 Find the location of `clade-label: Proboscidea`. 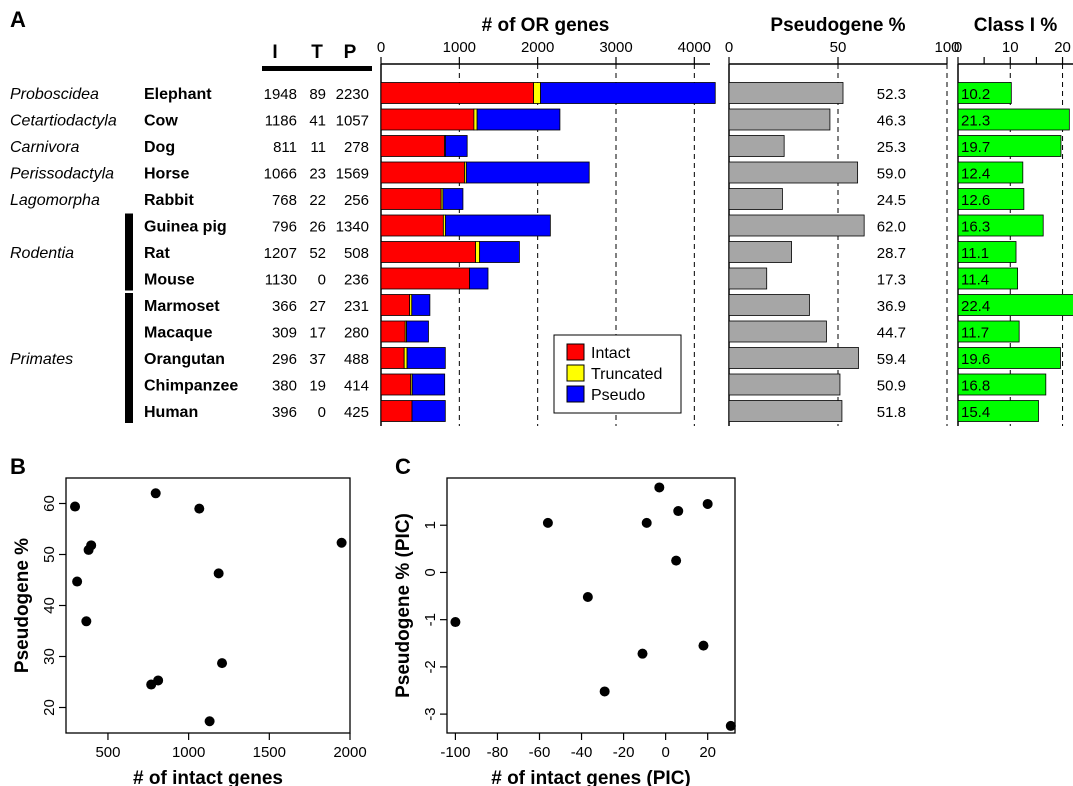

clade-label: Proboscidea is located at coordinates (54, 94).